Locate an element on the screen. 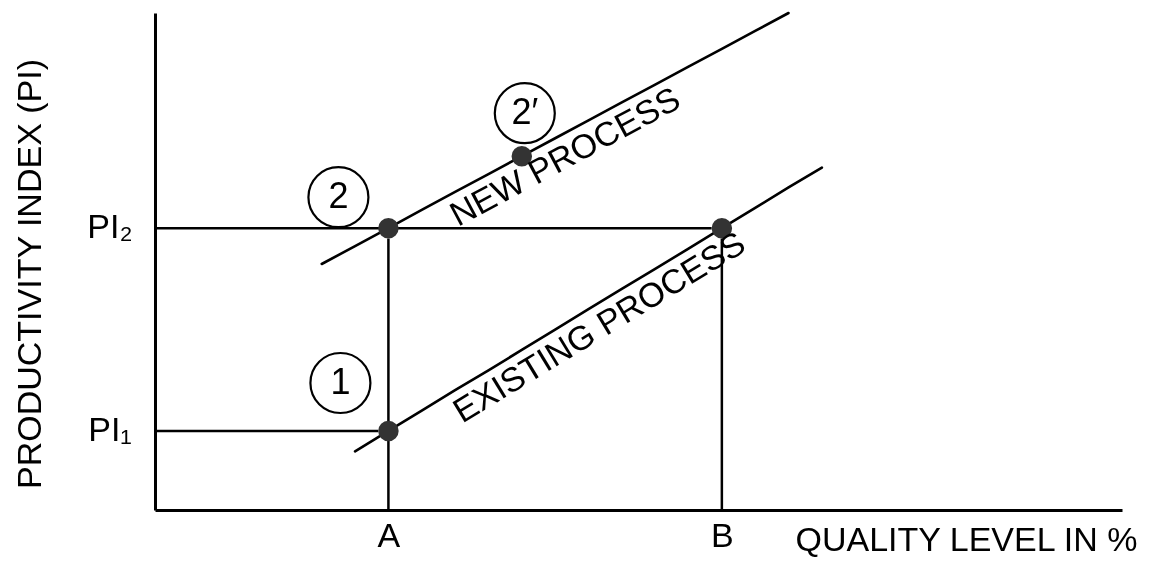  annotation: 1 is located at coordinates (340, 381).